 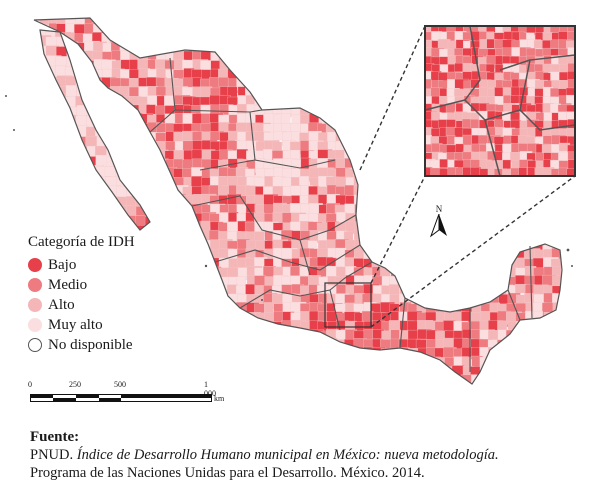 What do you see at coordinates (55, 437) in the screenshot?
I see `source-title: Fuente:` at bounding box center [55, 437].